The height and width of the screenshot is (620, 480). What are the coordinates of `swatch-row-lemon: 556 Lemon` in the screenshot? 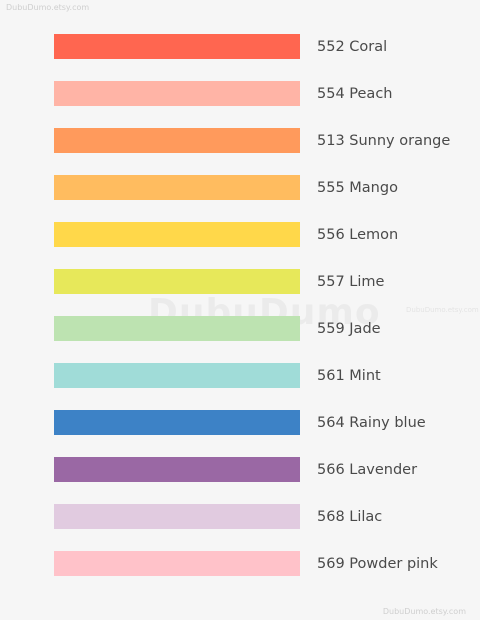 It's located at (264, 234).